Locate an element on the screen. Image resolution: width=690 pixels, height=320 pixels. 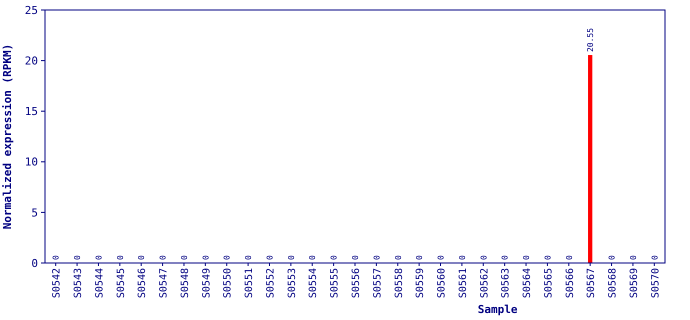
x-tick-label: S0562 is located at coordinates (484, 283).